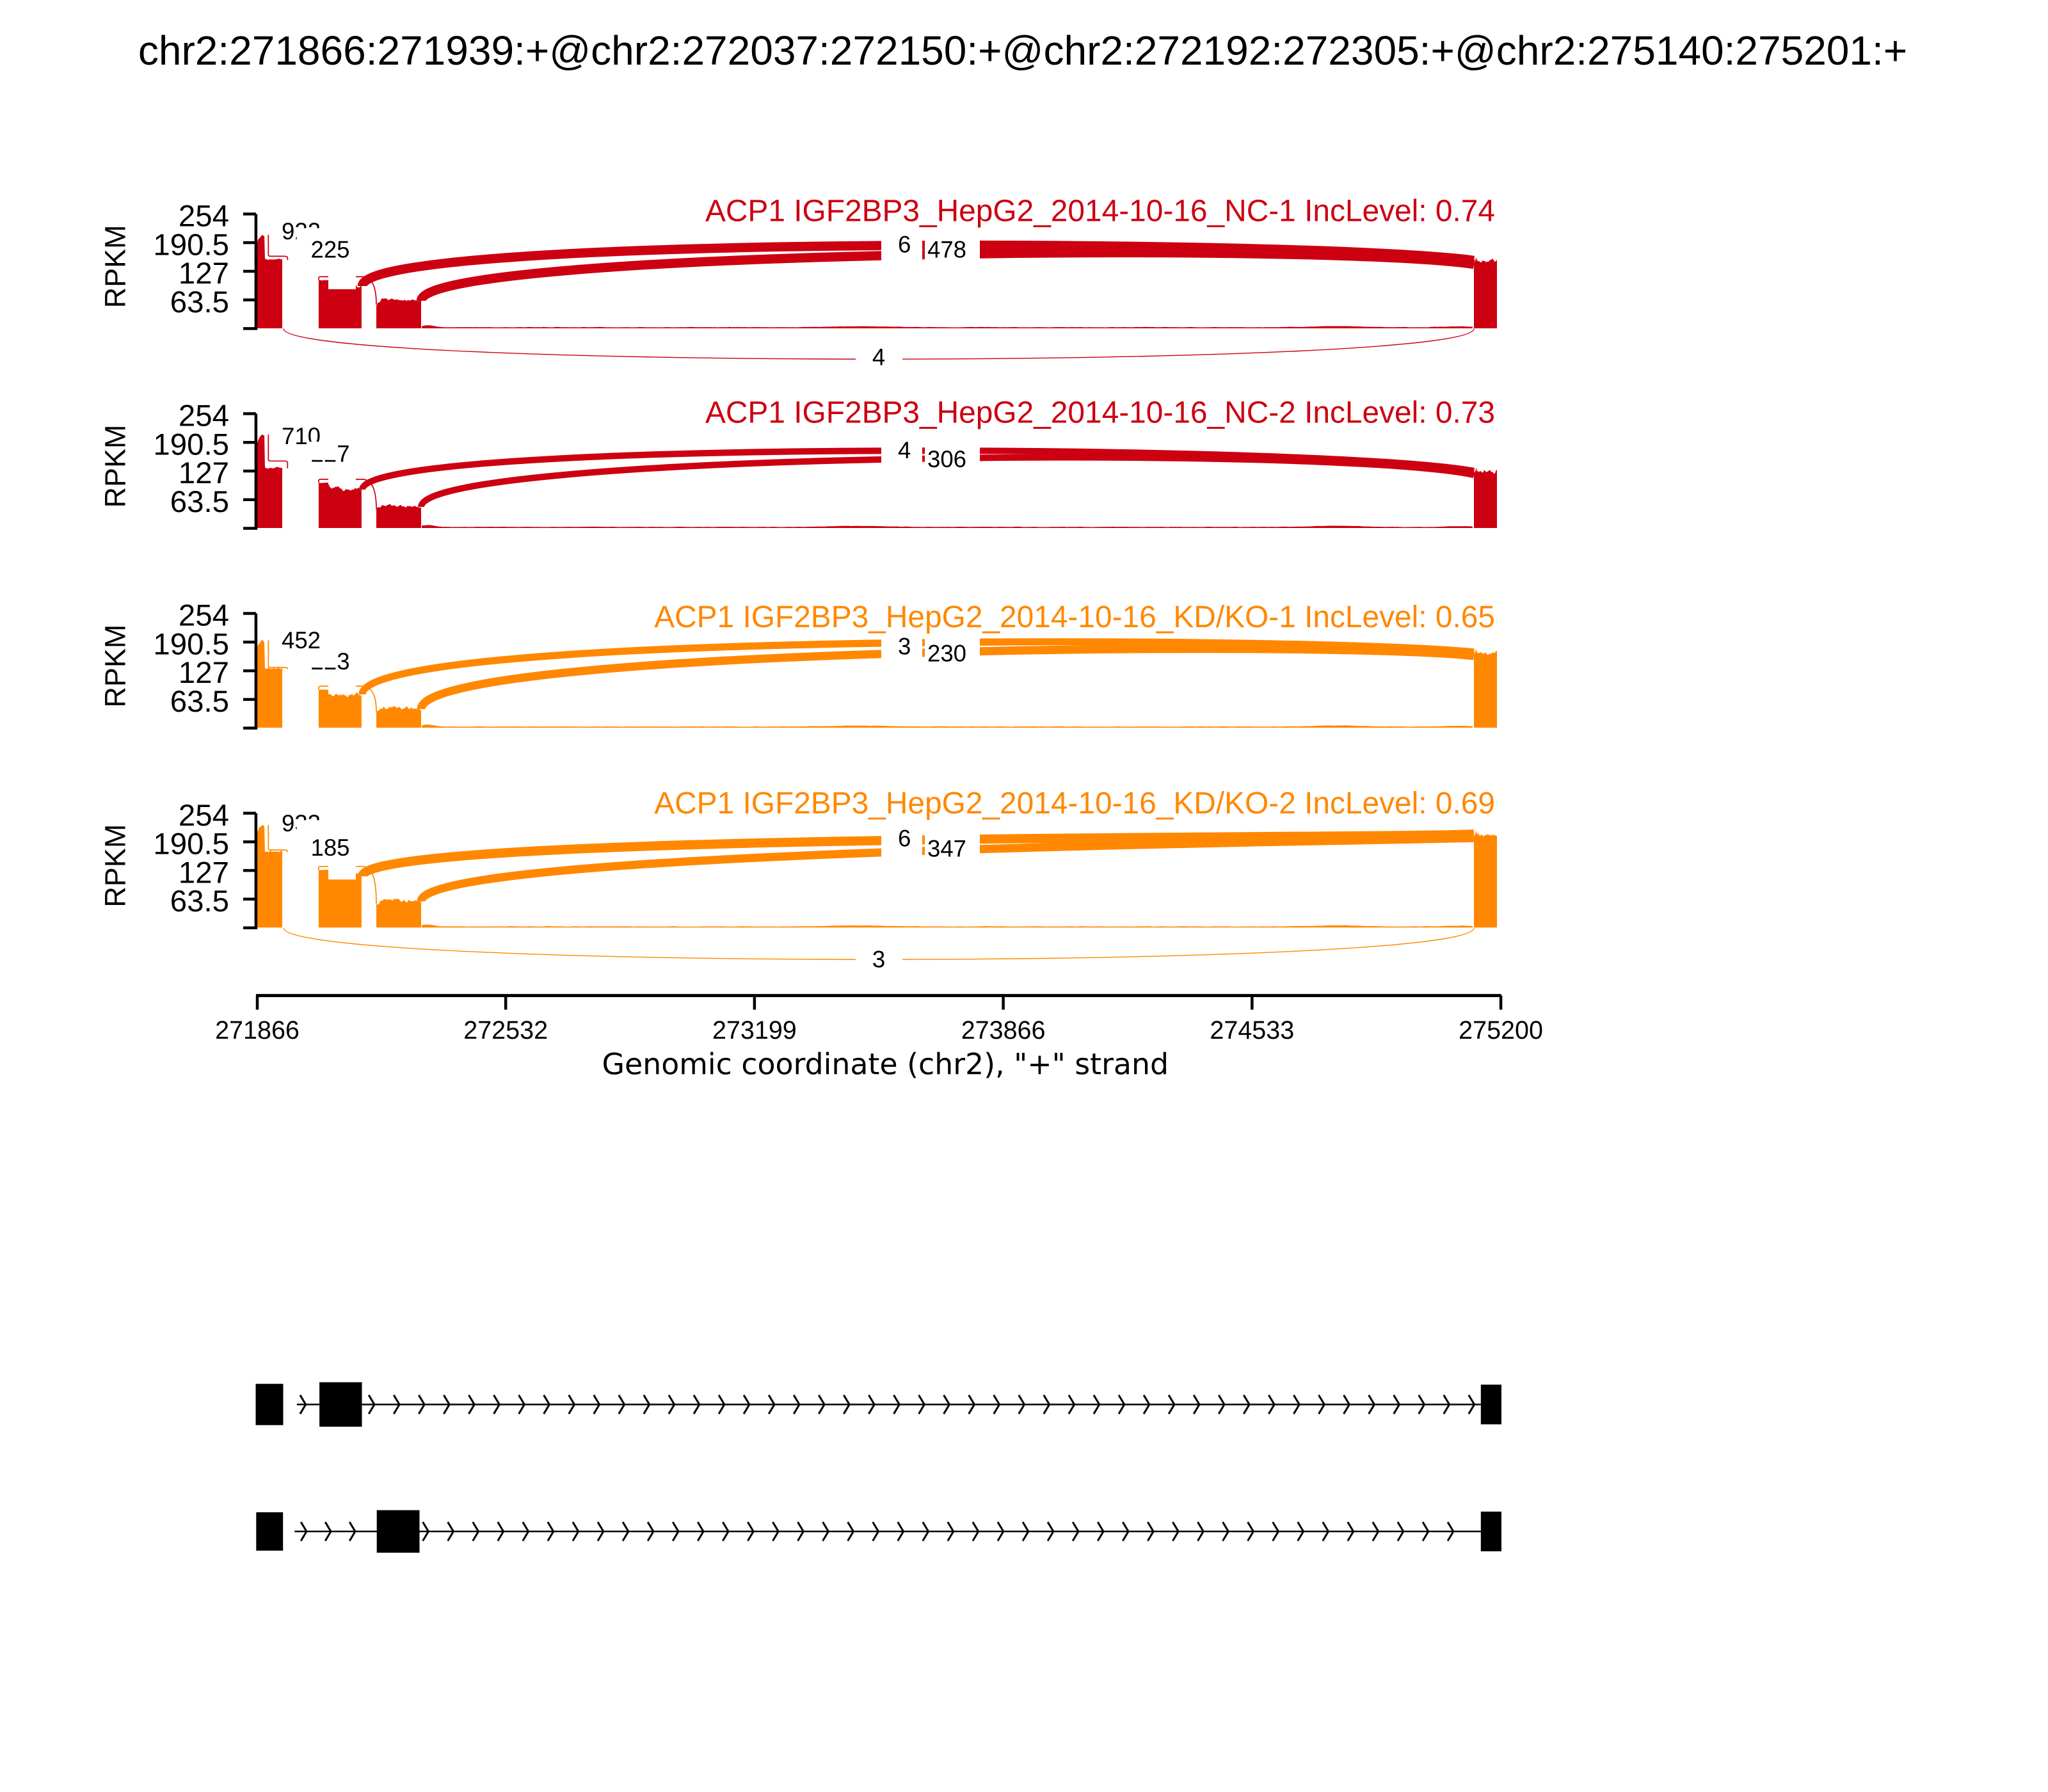  I want to click on svg-text: 274533, so click(1252, 1030).